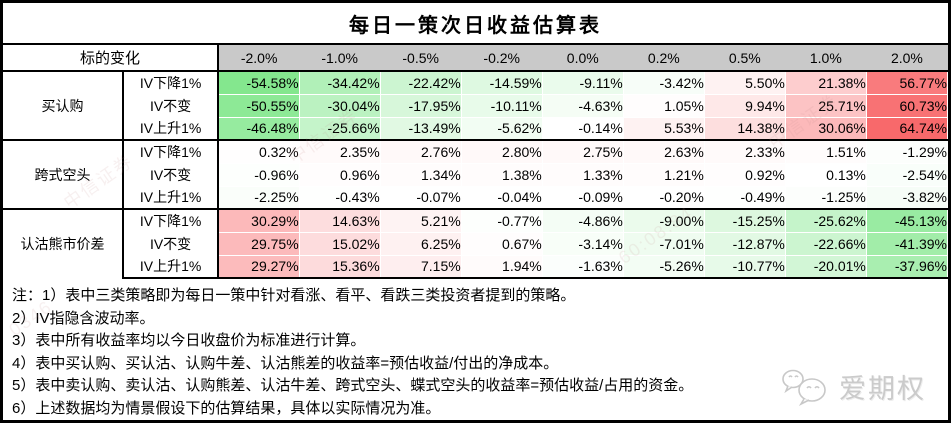 The height and width of the screenshot is (423, 951). What do you see at coordinates (825, 128) in the screenshot?
I see `value-cell: 30.06%` at bounding box center [825, 128].